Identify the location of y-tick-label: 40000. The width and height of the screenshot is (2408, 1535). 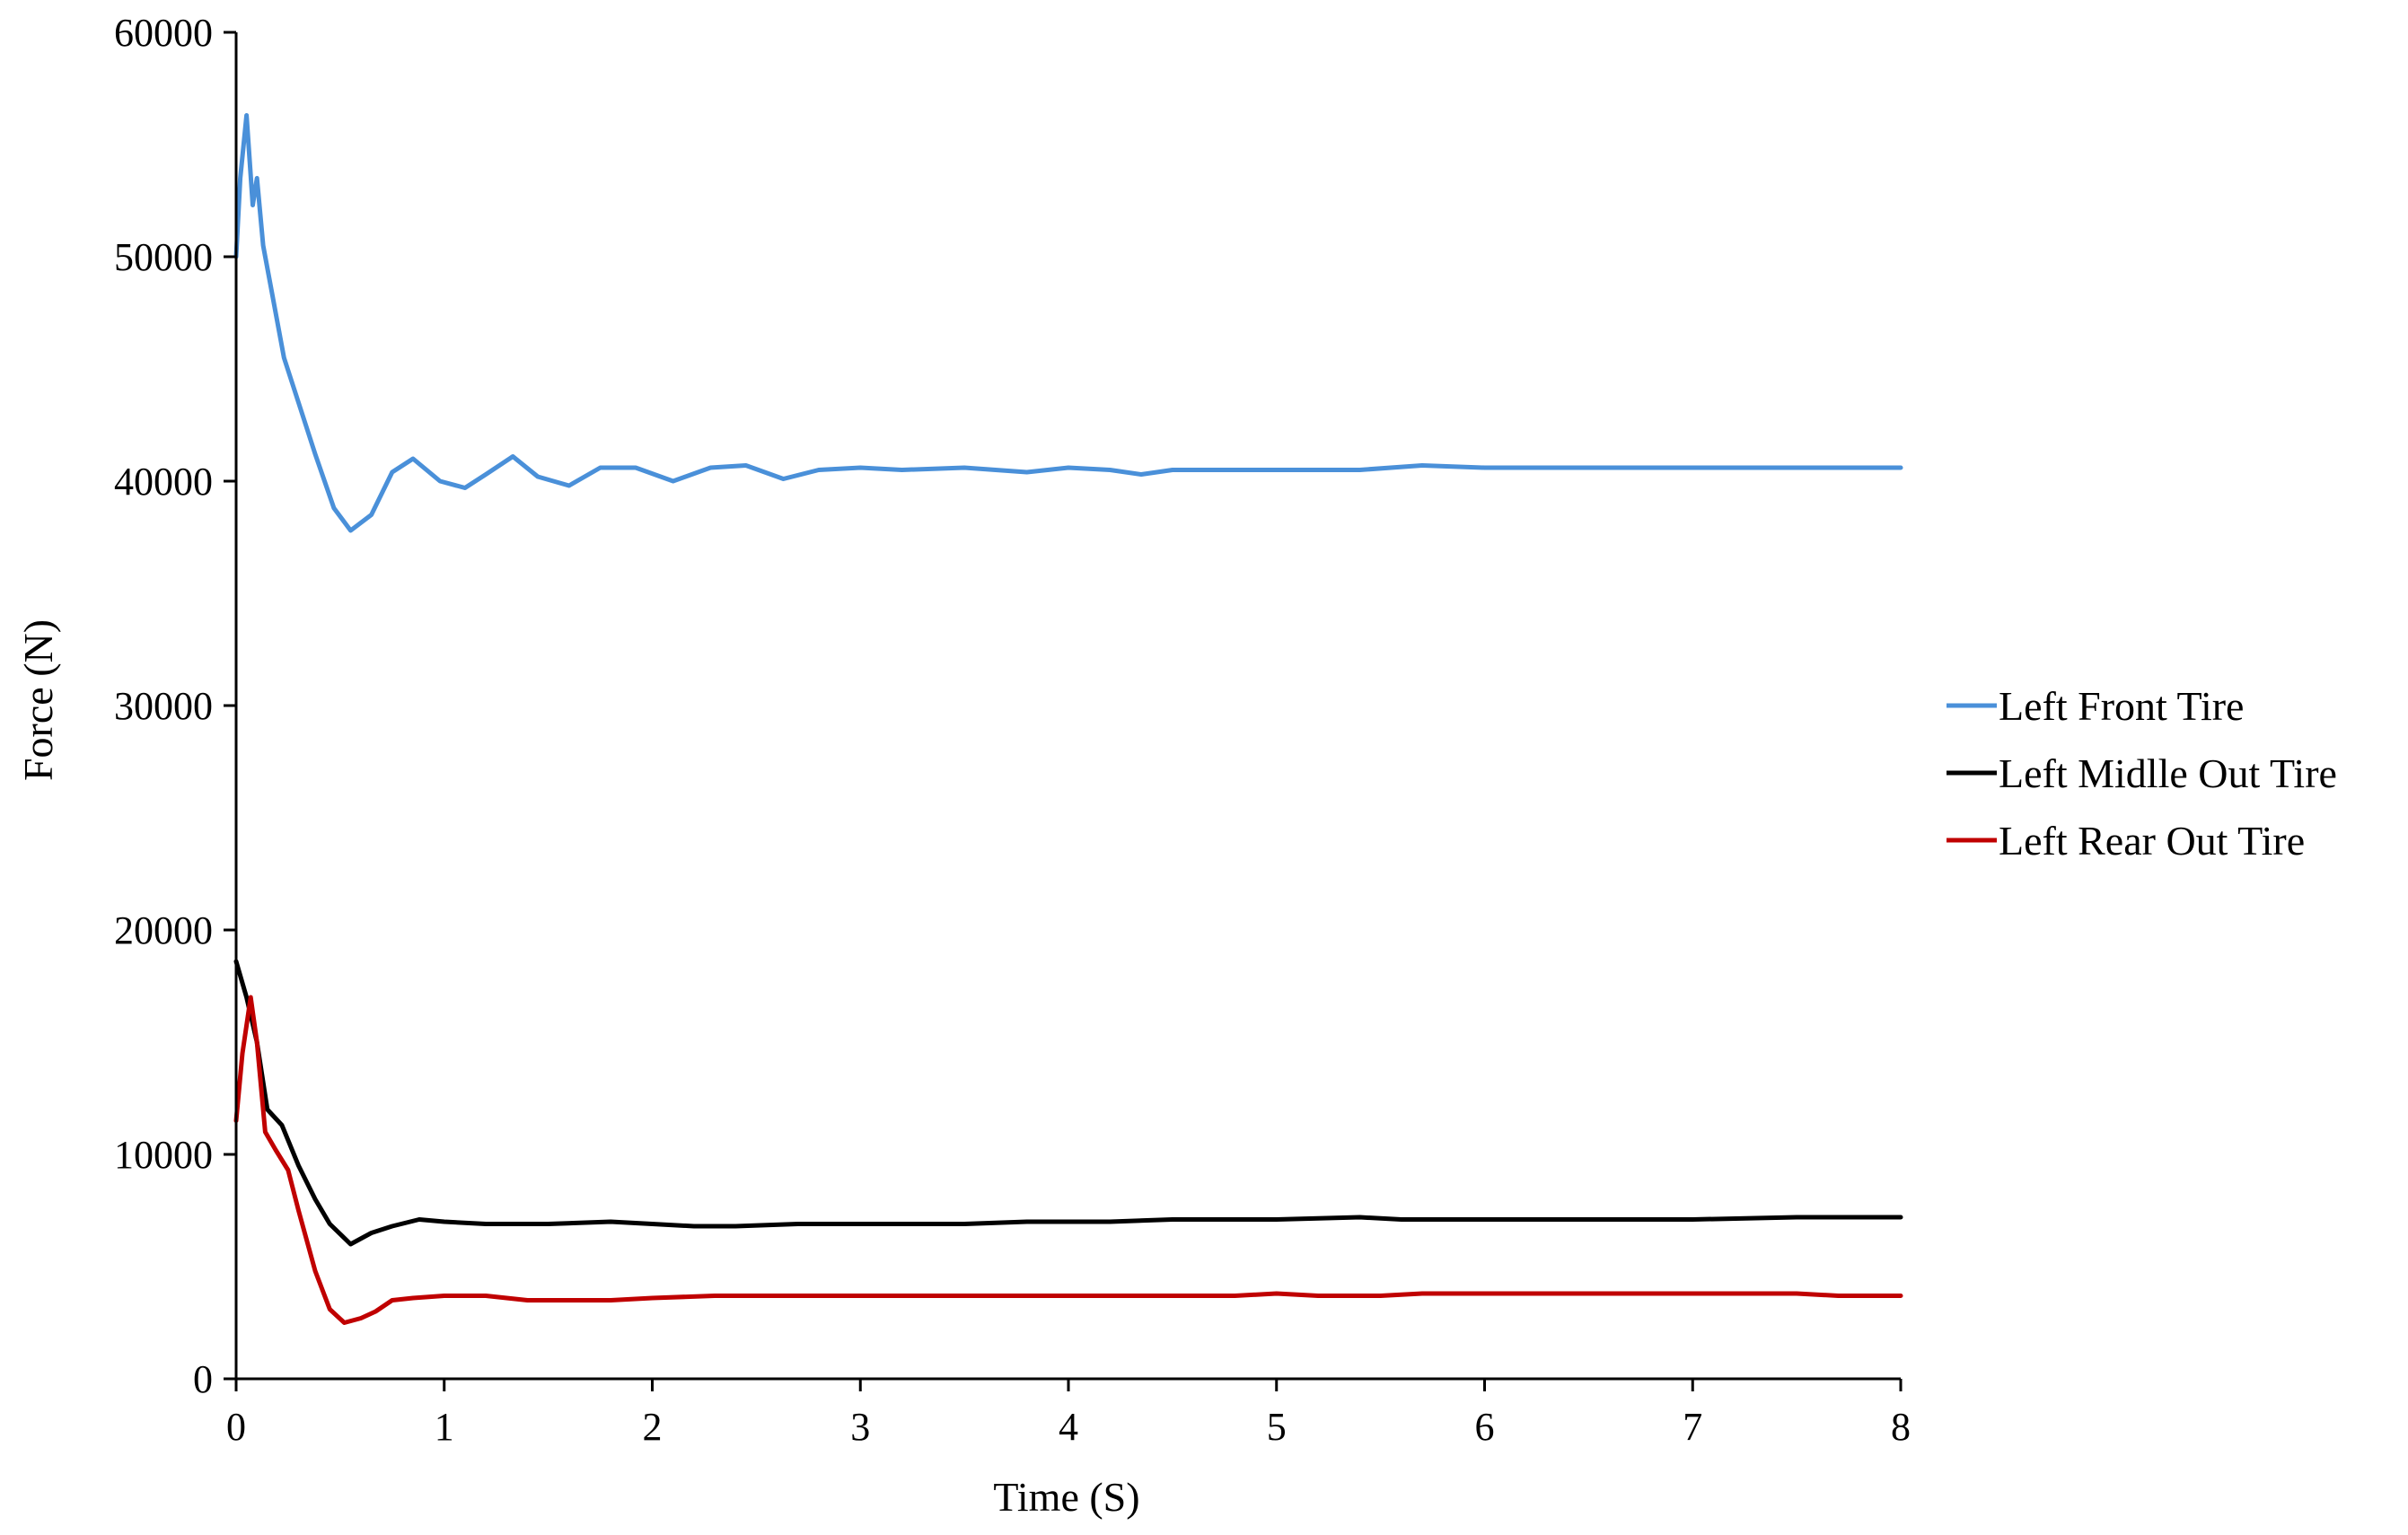
(163, 482).